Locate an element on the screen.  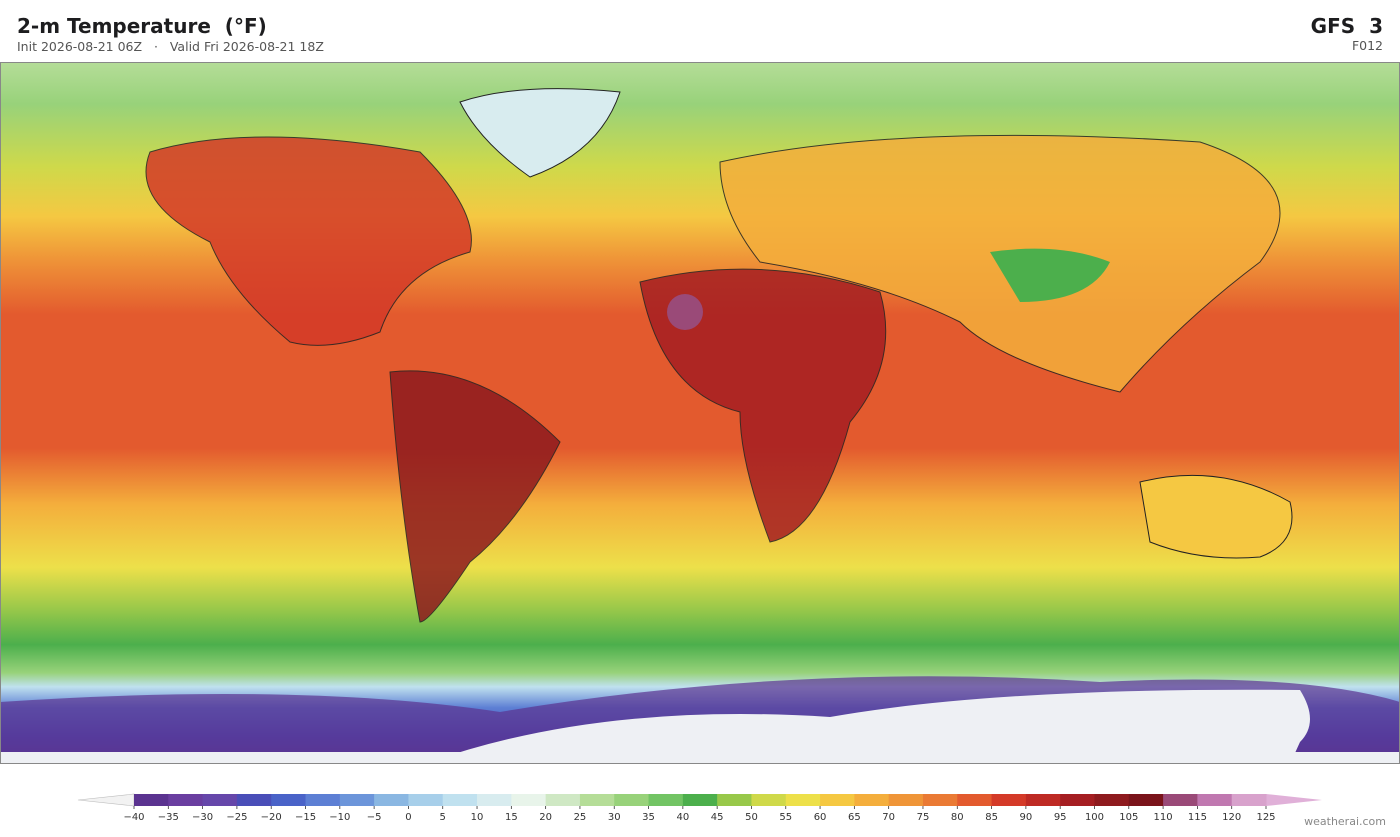
colorbar-tick-label: 5 is located at coordinates (443, 817).